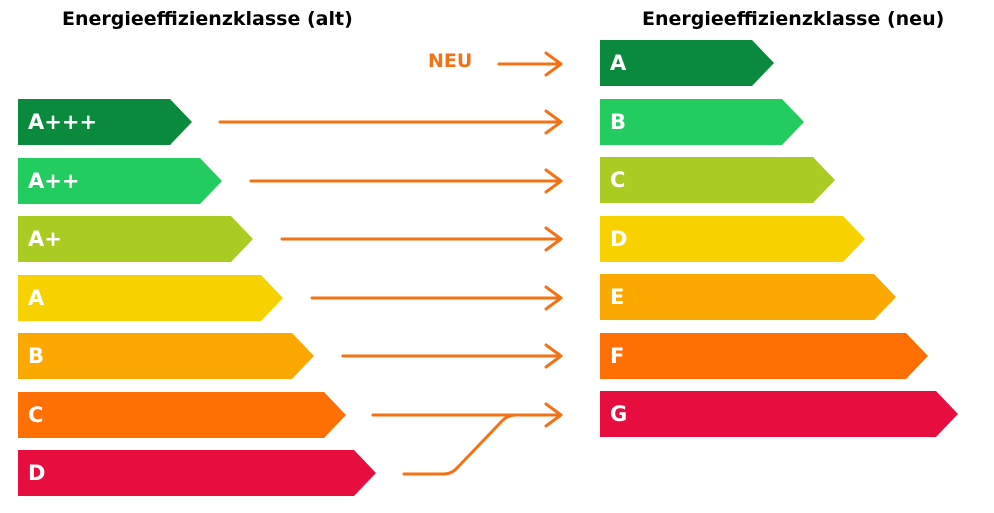 The height and width of the screenshot is (513, 994). What do you see at coordinates (207, 19) in the screenshot?
I see `old-classes-title: Energieeffizienzklasse (alt)` at bounding box center [207, 19].